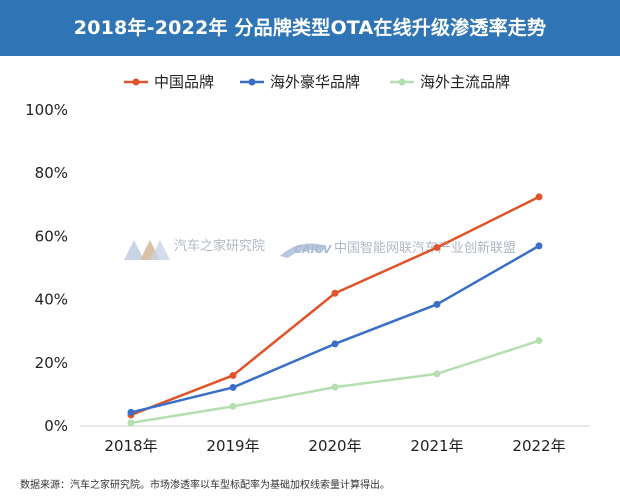 The image size is (620, 500). I want to click on autohome-logo, so click(147, 250).